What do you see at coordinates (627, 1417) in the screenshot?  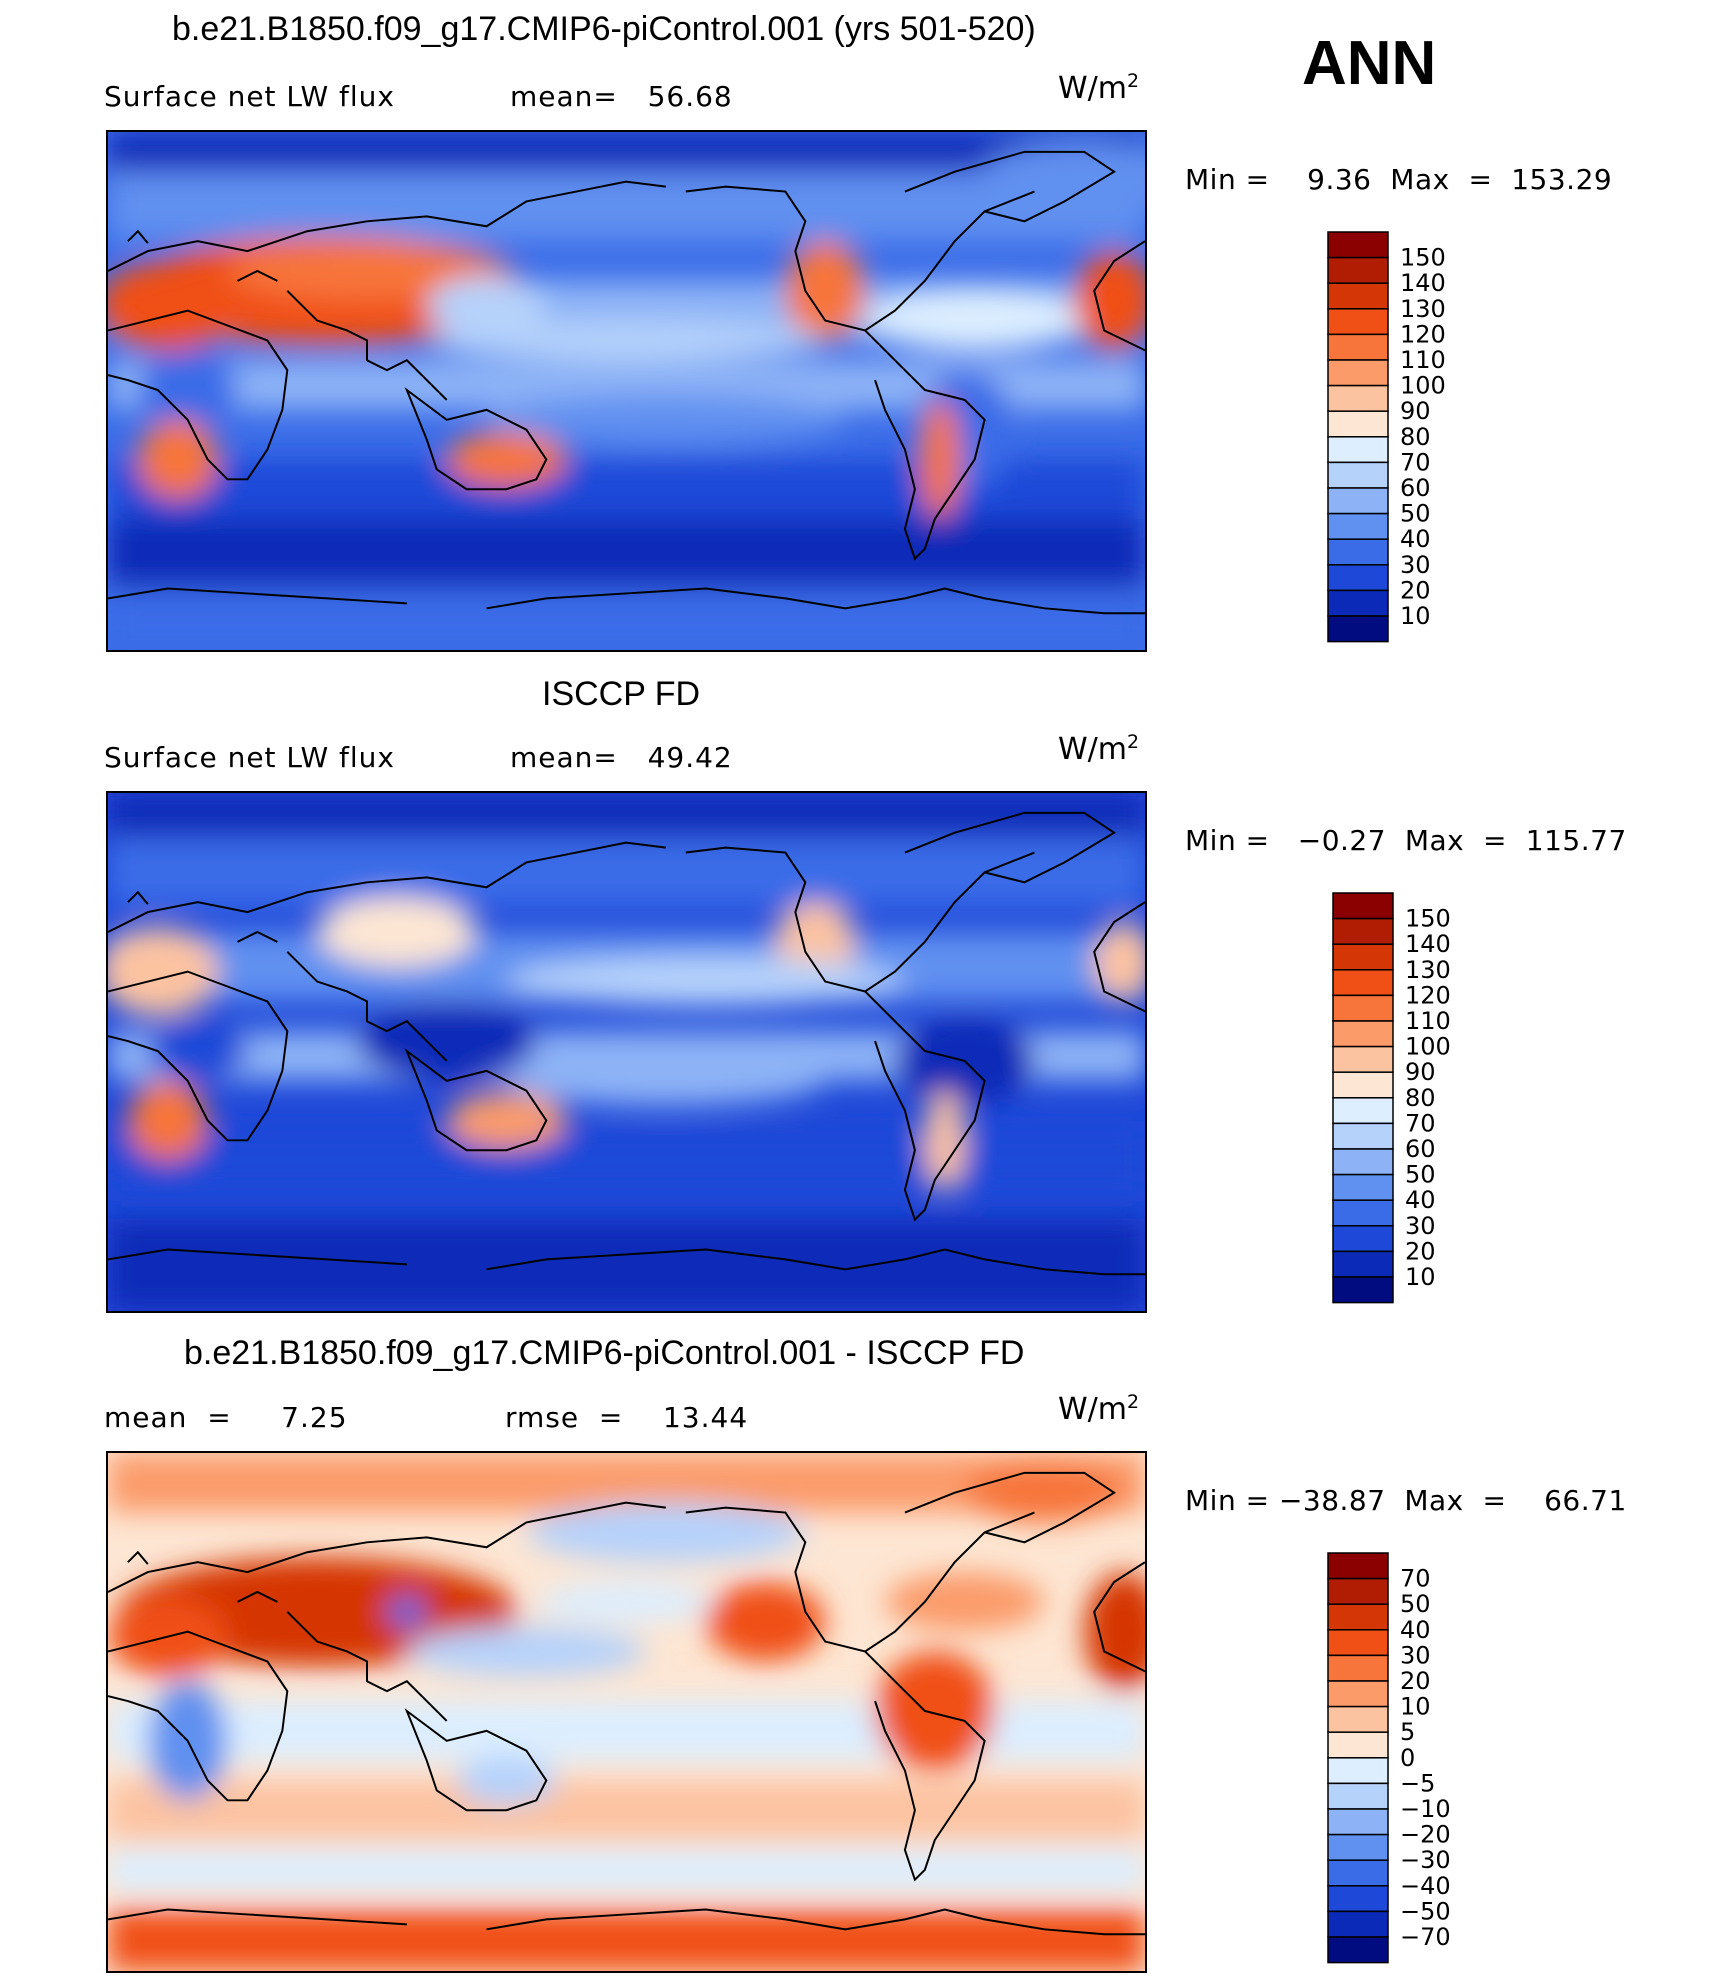 I see `panel3-right-label: rmse = 13.44` at bounding box center [627, 1417].